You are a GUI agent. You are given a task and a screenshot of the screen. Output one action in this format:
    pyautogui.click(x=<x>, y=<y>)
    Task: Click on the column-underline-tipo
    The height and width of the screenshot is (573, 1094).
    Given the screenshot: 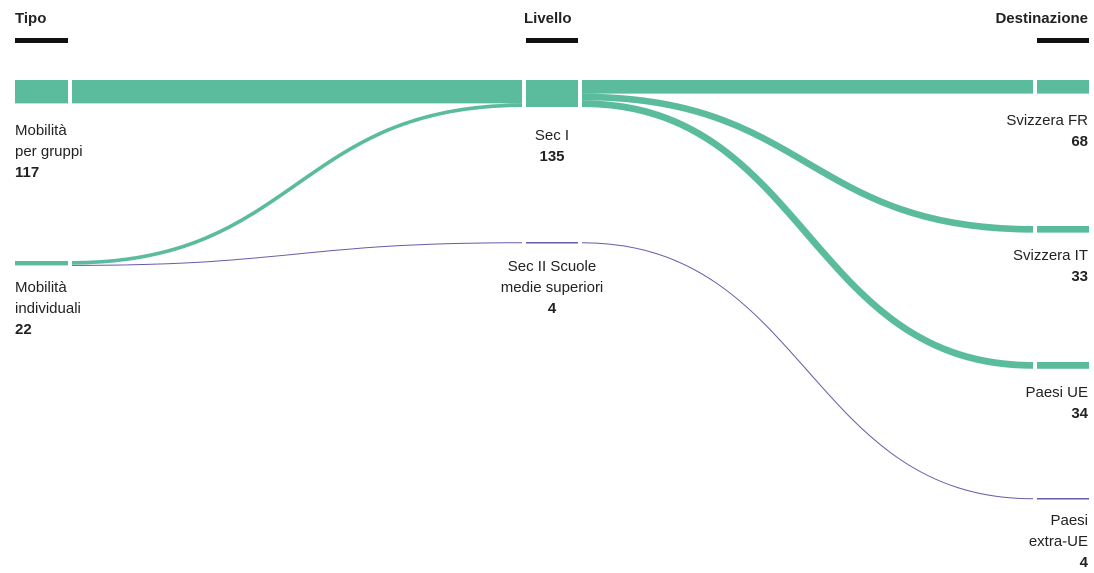 What is the action you would take?
    pyautogui.click(x=41, y=40)
    